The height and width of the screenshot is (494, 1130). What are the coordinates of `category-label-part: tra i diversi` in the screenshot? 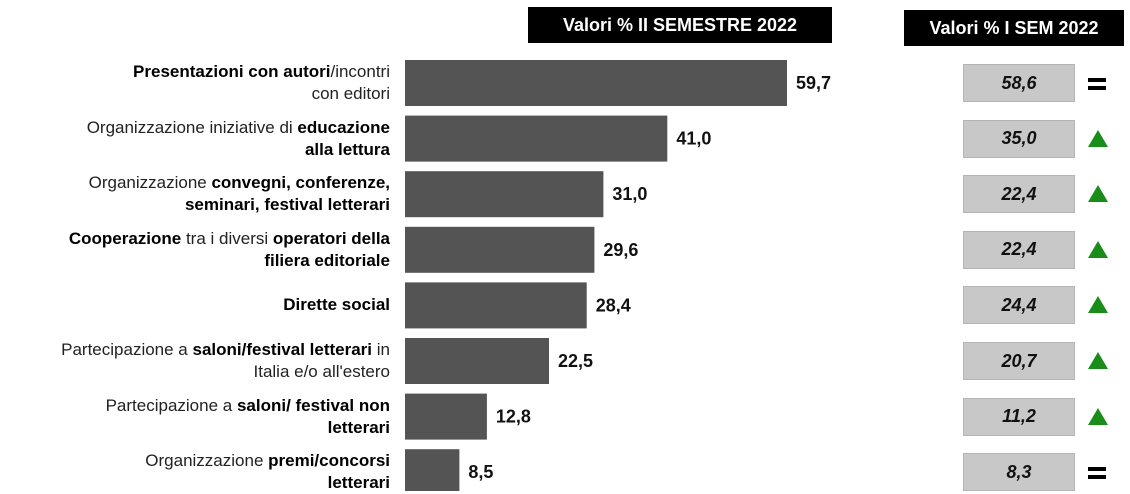 It's located at (227, 238).